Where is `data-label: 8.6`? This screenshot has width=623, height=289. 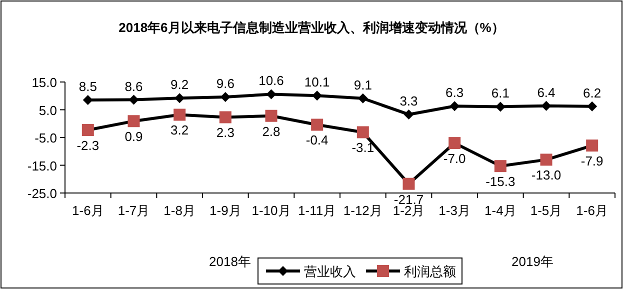 data-label: 8.6 is located at coordinates (133, 86).